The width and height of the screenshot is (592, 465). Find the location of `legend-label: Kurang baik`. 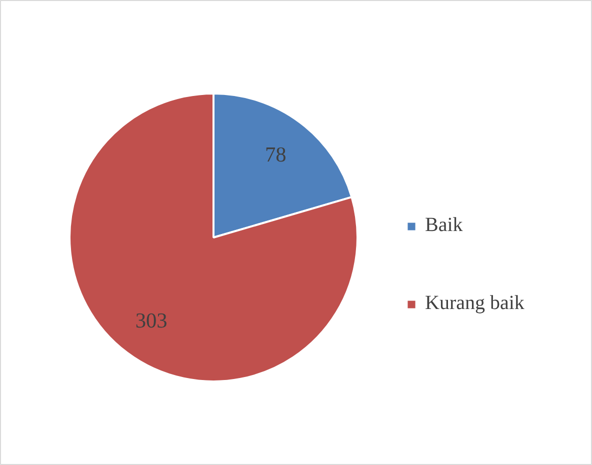

legend-label: Kurang baik is located at coordinates (474, 303).